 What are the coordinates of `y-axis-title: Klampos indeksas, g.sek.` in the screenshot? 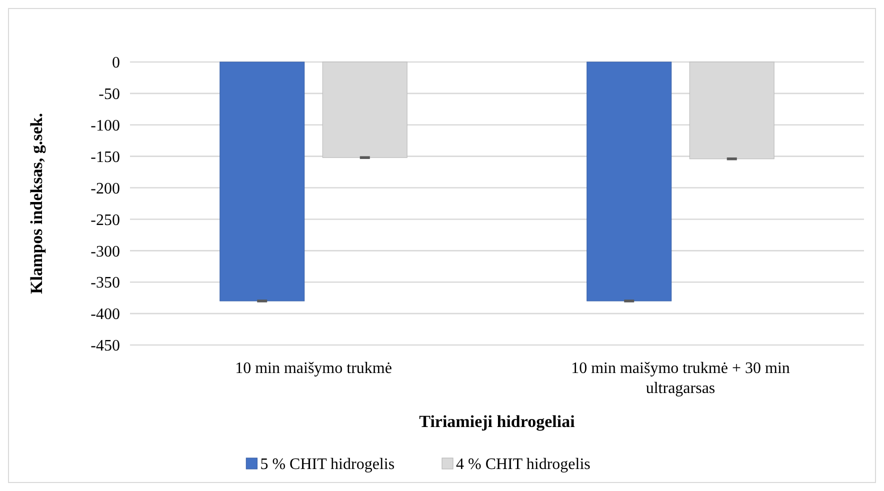 It's located at (36, 203).